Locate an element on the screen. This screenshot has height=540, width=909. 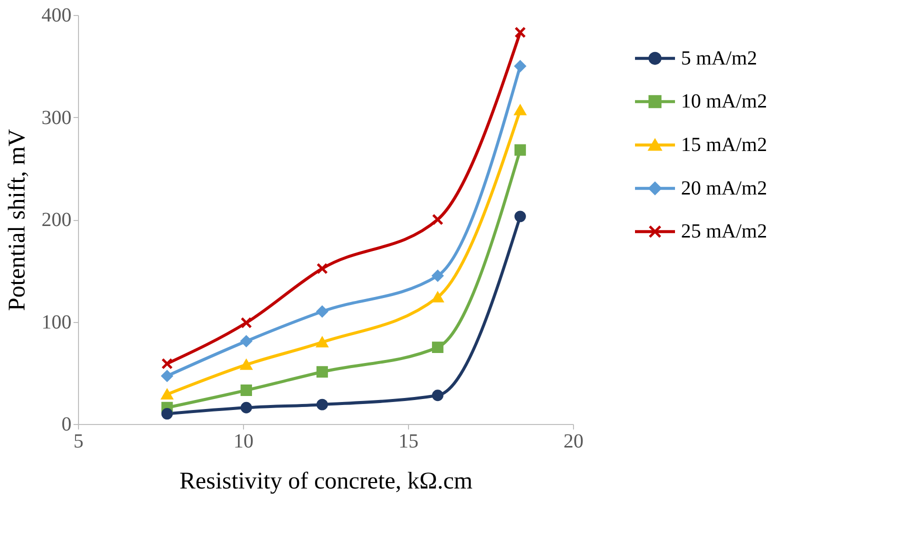
legend-label: 25 mA/m2 is located at coordinates (724, 231).